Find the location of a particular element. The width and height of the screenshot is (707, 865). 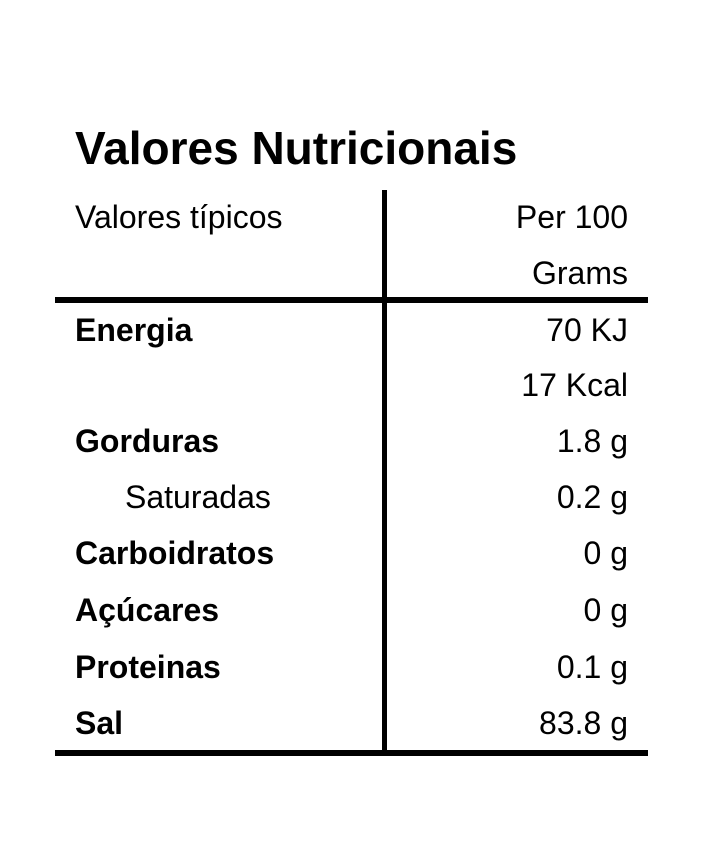

column-divider is located at coordinates (384, 472).